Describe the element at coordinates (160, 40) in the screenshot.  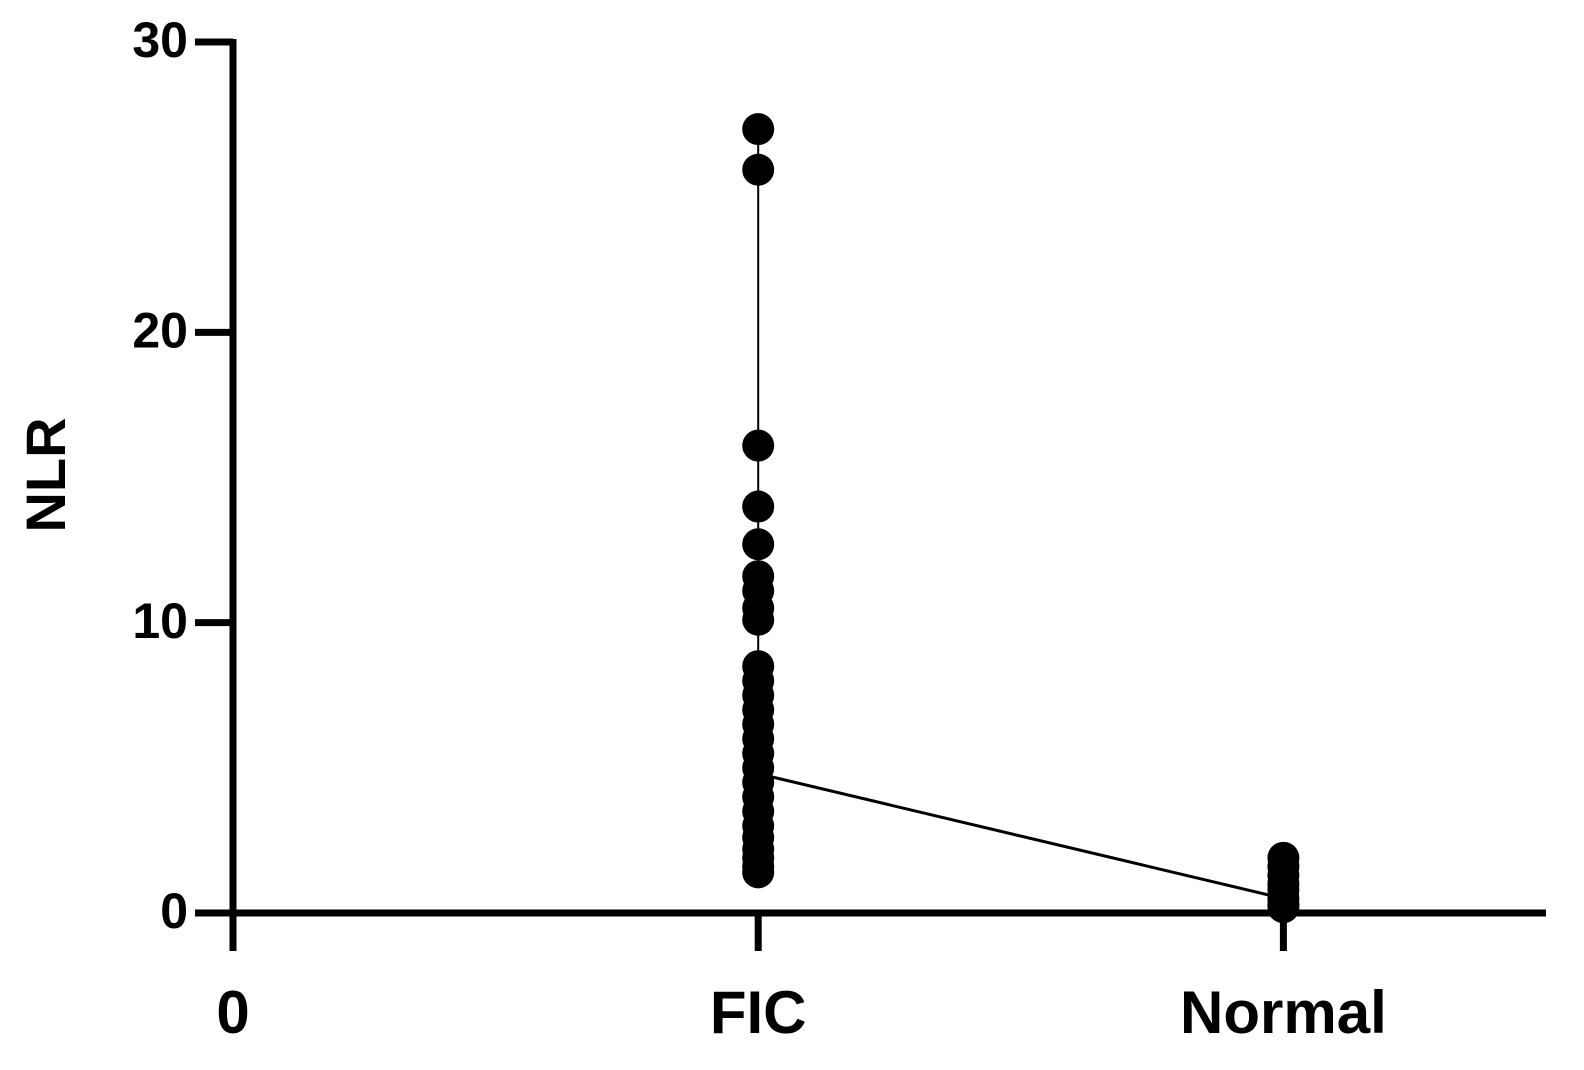
I see `y-tick-label: 30` at that location.